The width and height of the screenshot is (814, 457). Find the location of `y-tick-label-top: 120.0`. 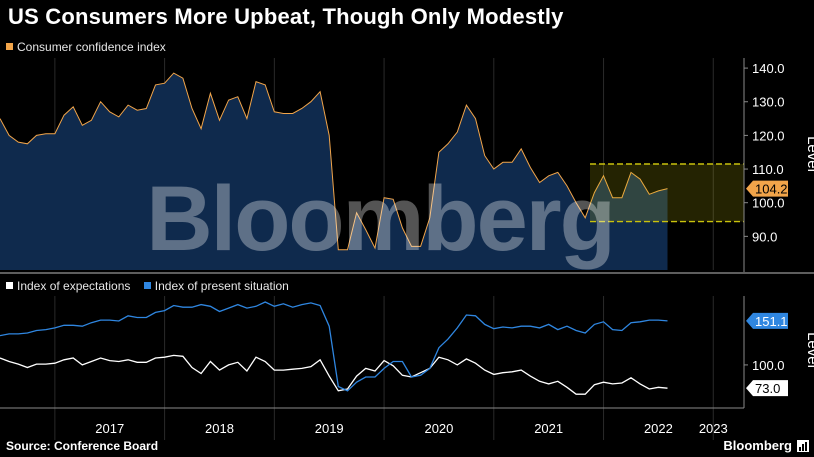

y-tick-label-top: 120.0 is located at coordinates (768, 135).